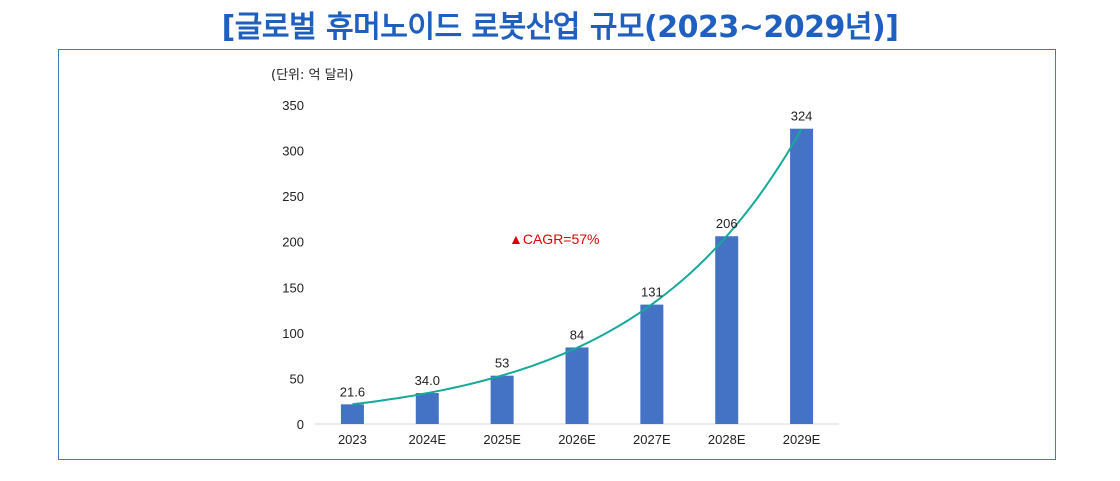  Describe the element at coordinates (502, 363) in the screenshot. I see `data-label: 53` at that location.